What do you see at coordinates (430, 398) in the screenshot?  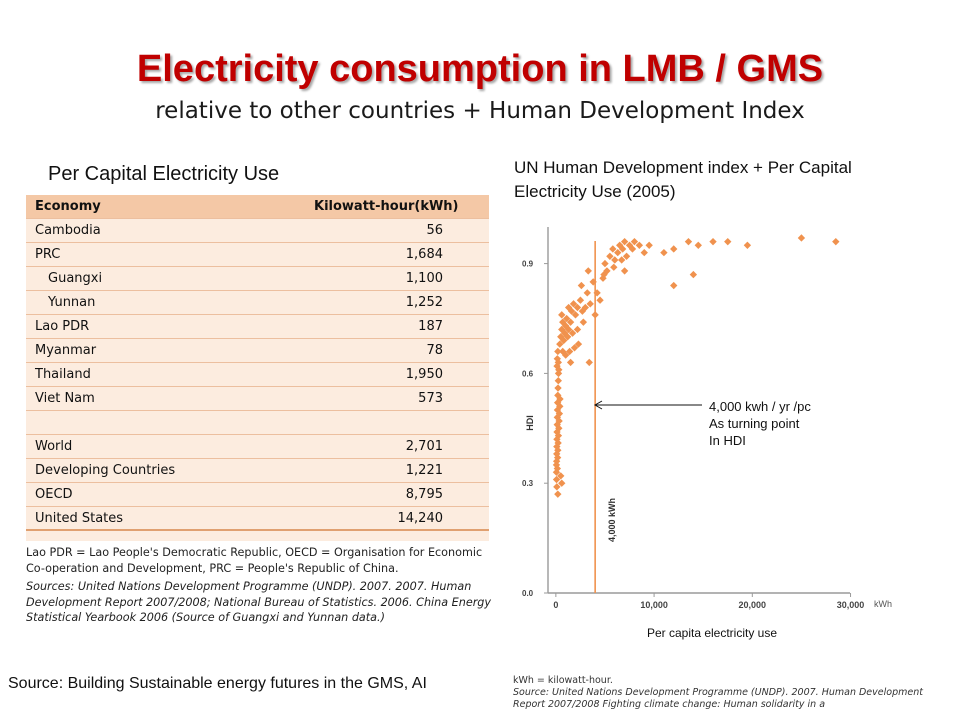 I see `cell-kwh: 573` at bounding box center [430, 398].